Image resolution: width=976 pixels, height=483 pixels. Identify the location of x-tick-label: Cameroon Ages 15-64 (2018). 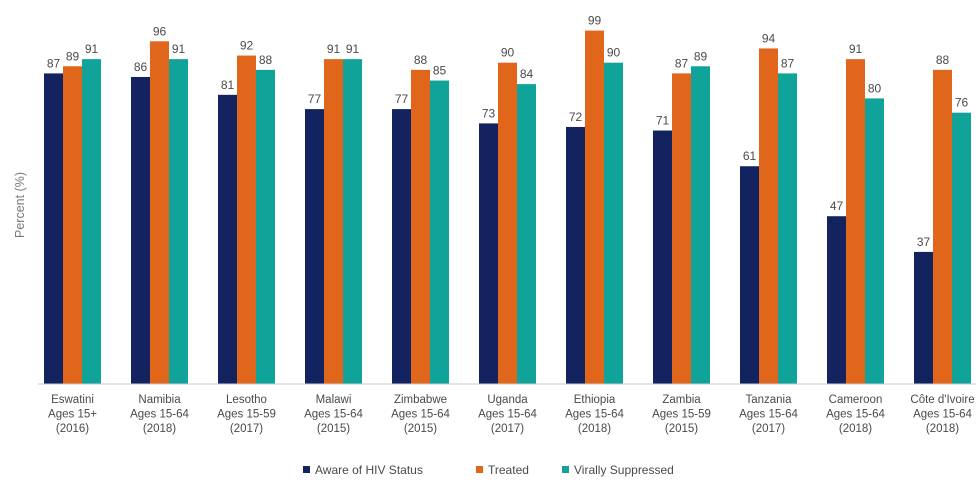
(855, 414).